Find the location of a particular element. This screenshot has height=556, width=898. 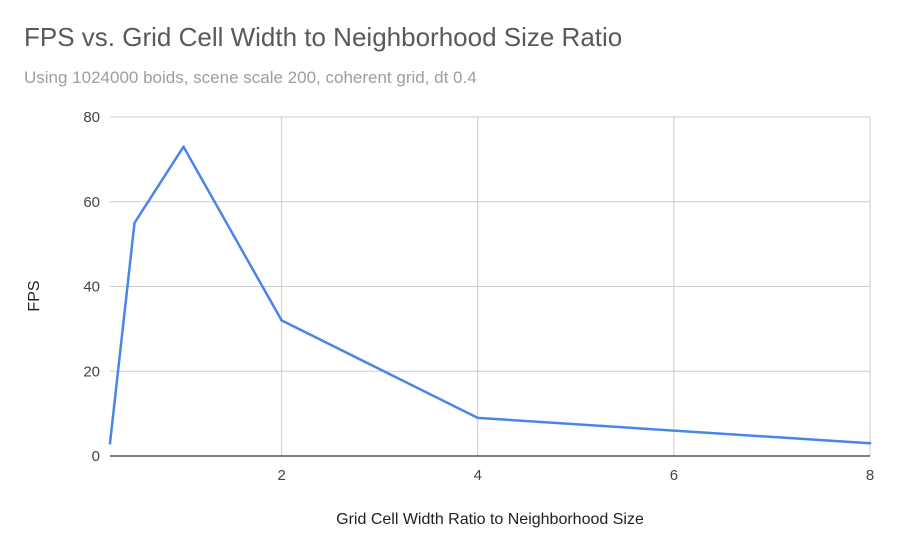

x-tick-label: 6 is located at coordinates (674, 475).